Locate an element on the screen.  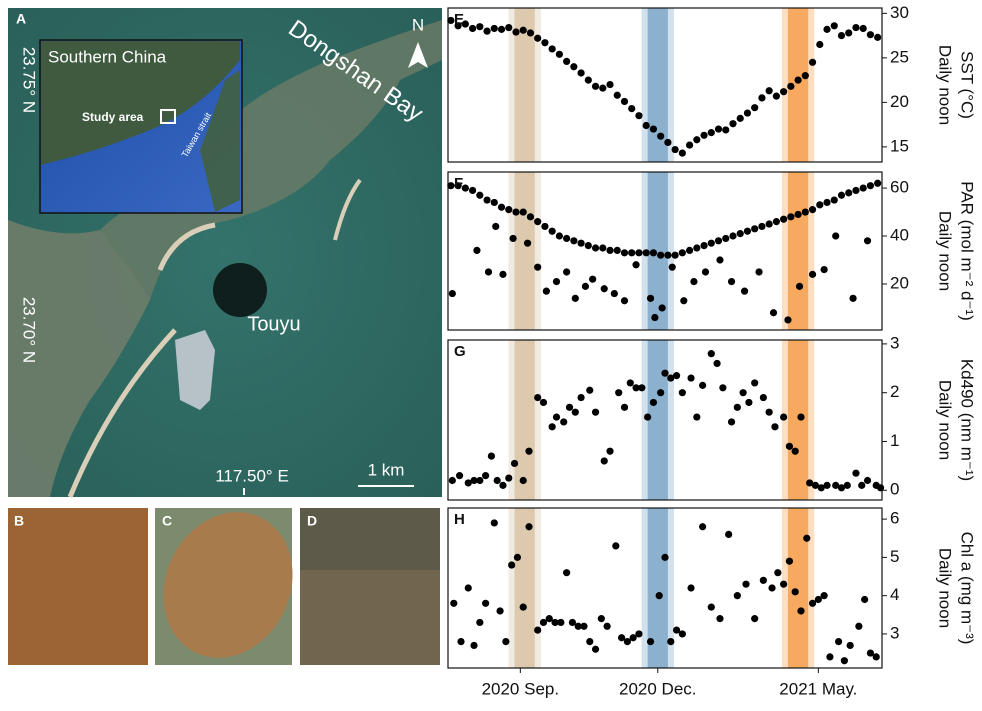
photos: B C D is located at coordinates (224, 586).